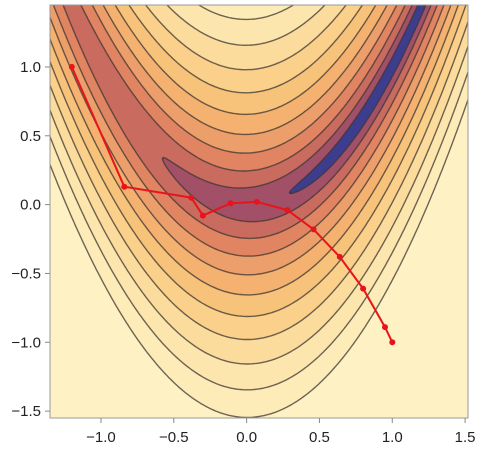  Describe the element at coordinates (281, 432) in the screenshot. I see `x-axis: −1.0 −0.5 0.0 0.5 1.0 1.5` at that location.